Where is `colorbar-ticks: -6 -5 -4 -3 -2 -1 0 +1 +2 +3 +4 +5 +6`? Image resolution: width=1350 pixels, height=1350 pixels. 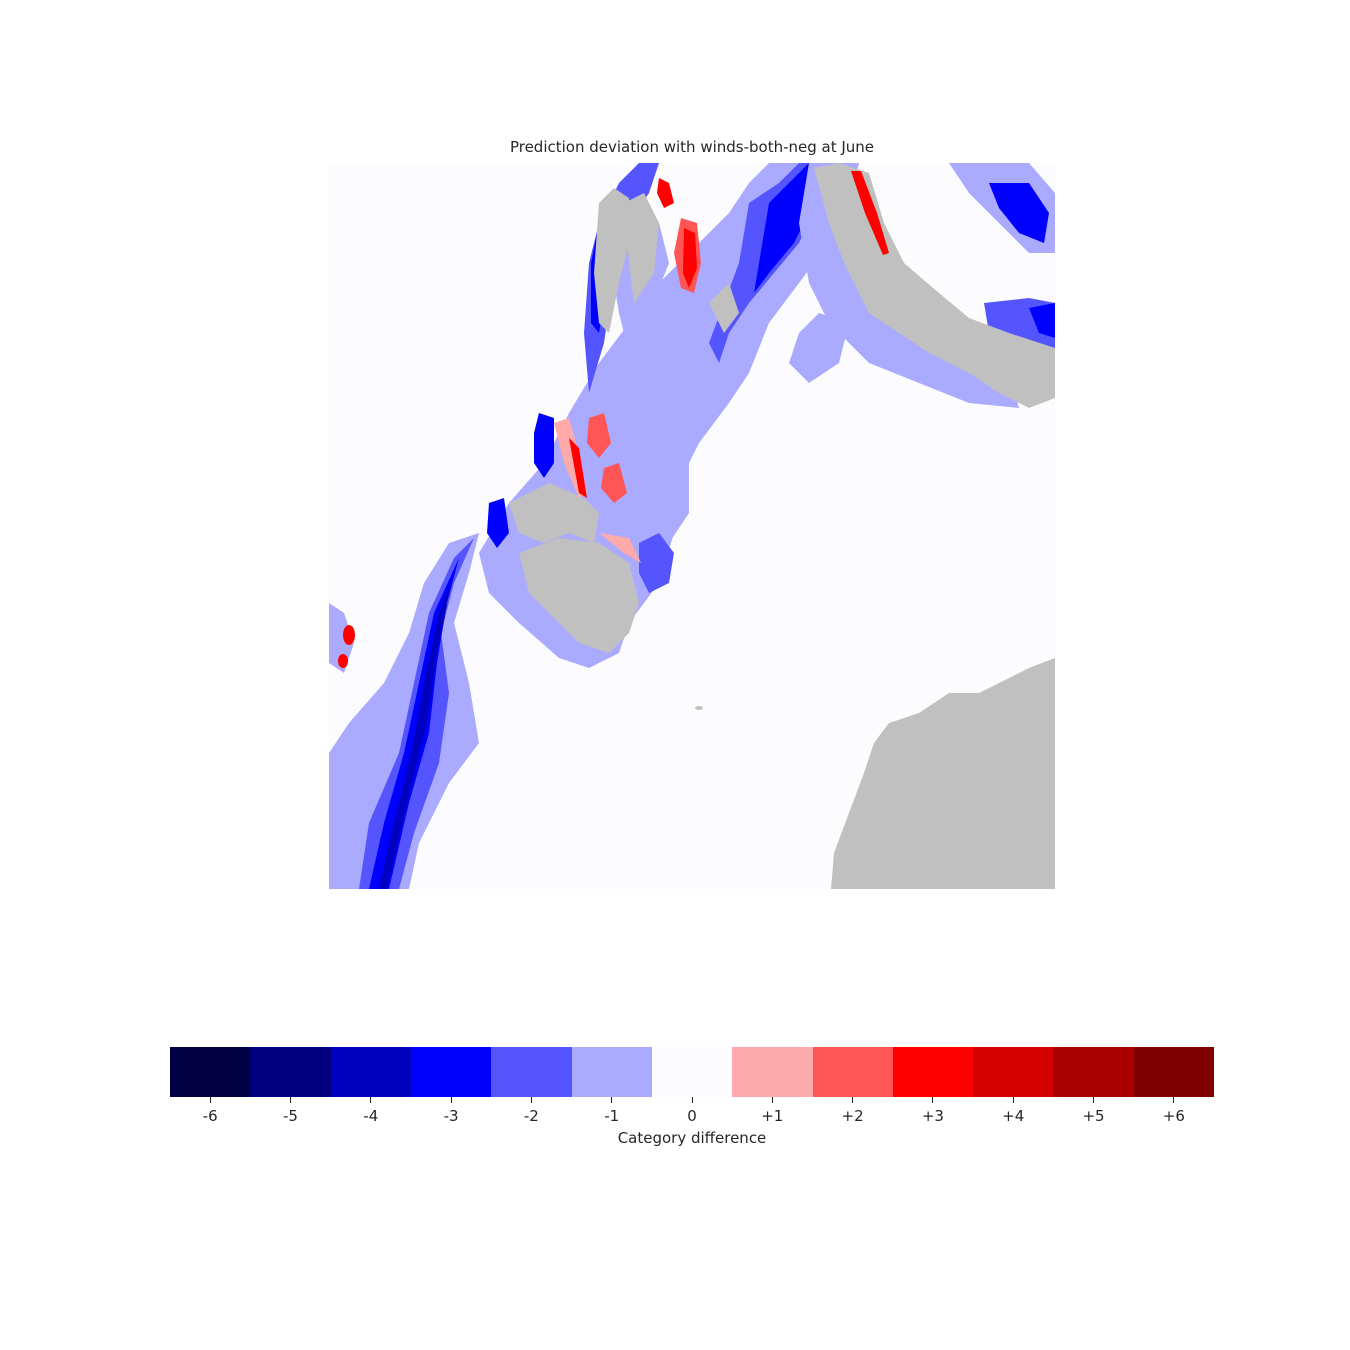
colorbar-ticks: -6 -5 -4 -3 -2 -1 0 +1 +2 +3 +4 +5 +6 is located at coordinates (692, 1112).